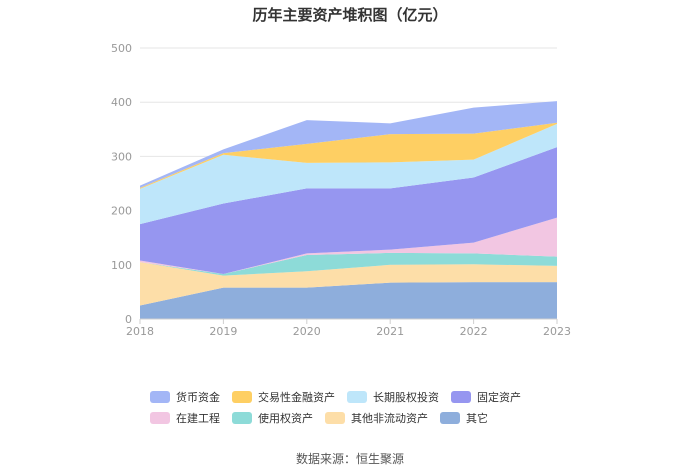  What do you see at coordinates (348, 155) in the screenshot?
I see `area-series-交易性金融资产` at bounding box center [348, 155].